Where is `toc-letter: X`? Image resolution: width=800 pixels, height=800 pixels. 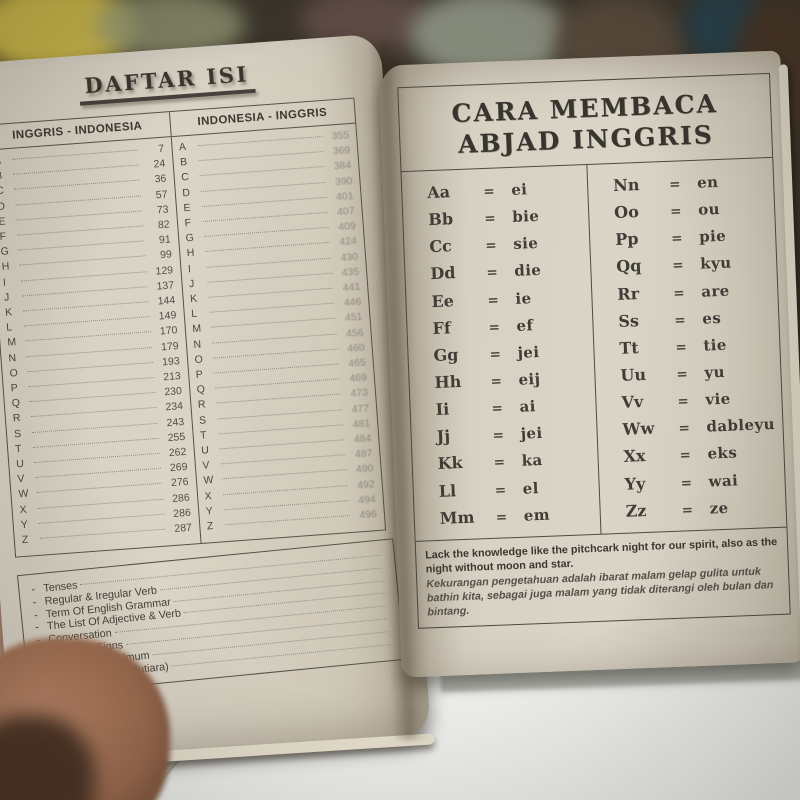
toc-letter: X is located at coordinates (208, 496).